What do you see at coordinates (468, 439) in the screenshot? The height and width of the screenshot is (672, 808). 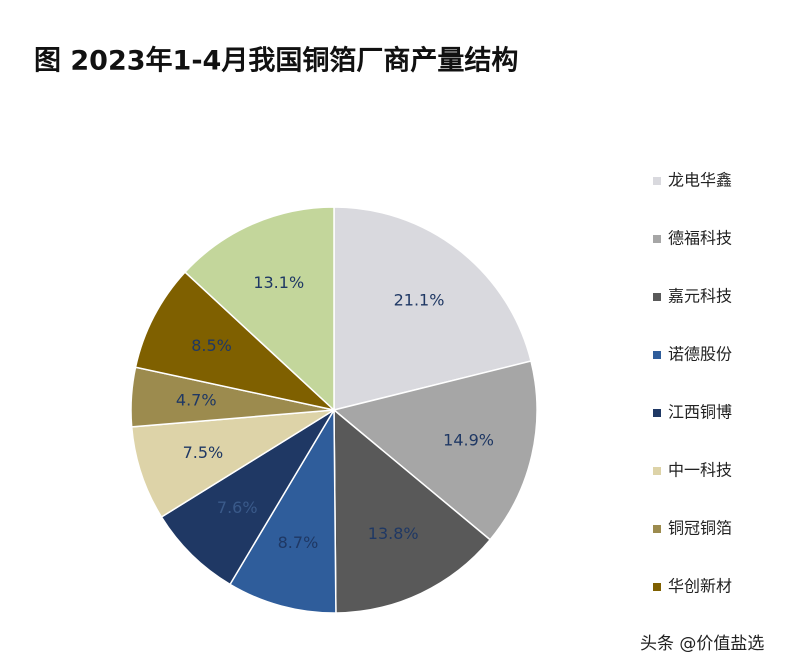 I see `data-label: 14.9%` at bounding box center [468, 439].